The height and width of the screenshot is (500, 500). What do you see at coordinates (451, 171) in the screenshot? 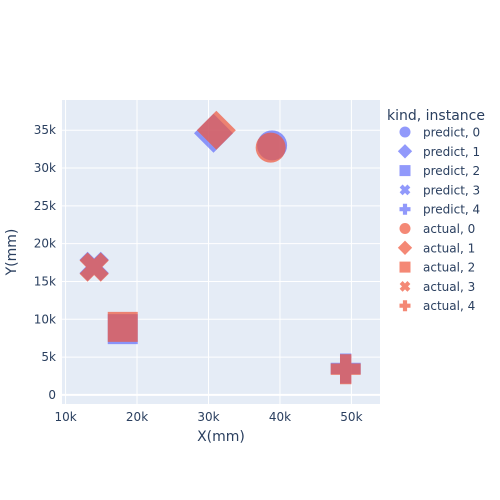
I see `legend-label: predict, 2` at bounding box center [451, 171].